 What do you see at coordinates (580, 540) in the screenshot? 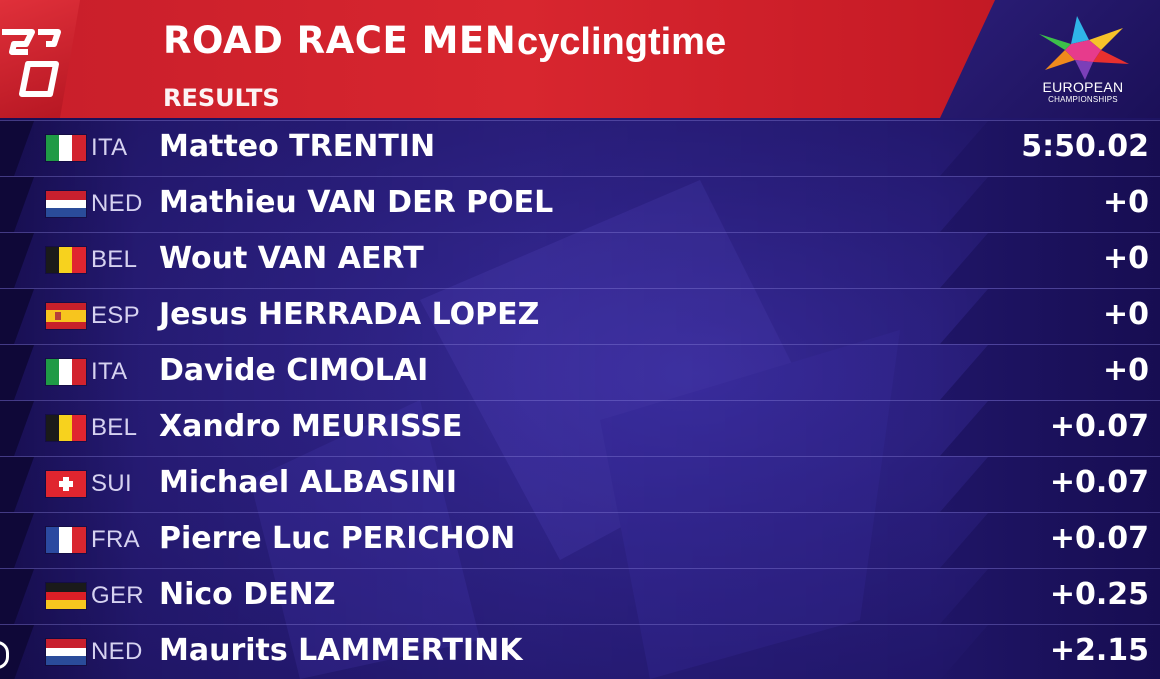
I see `result-row: FRA Pierre Luc PERICHON +0.07` at bounding box center [580, 540].